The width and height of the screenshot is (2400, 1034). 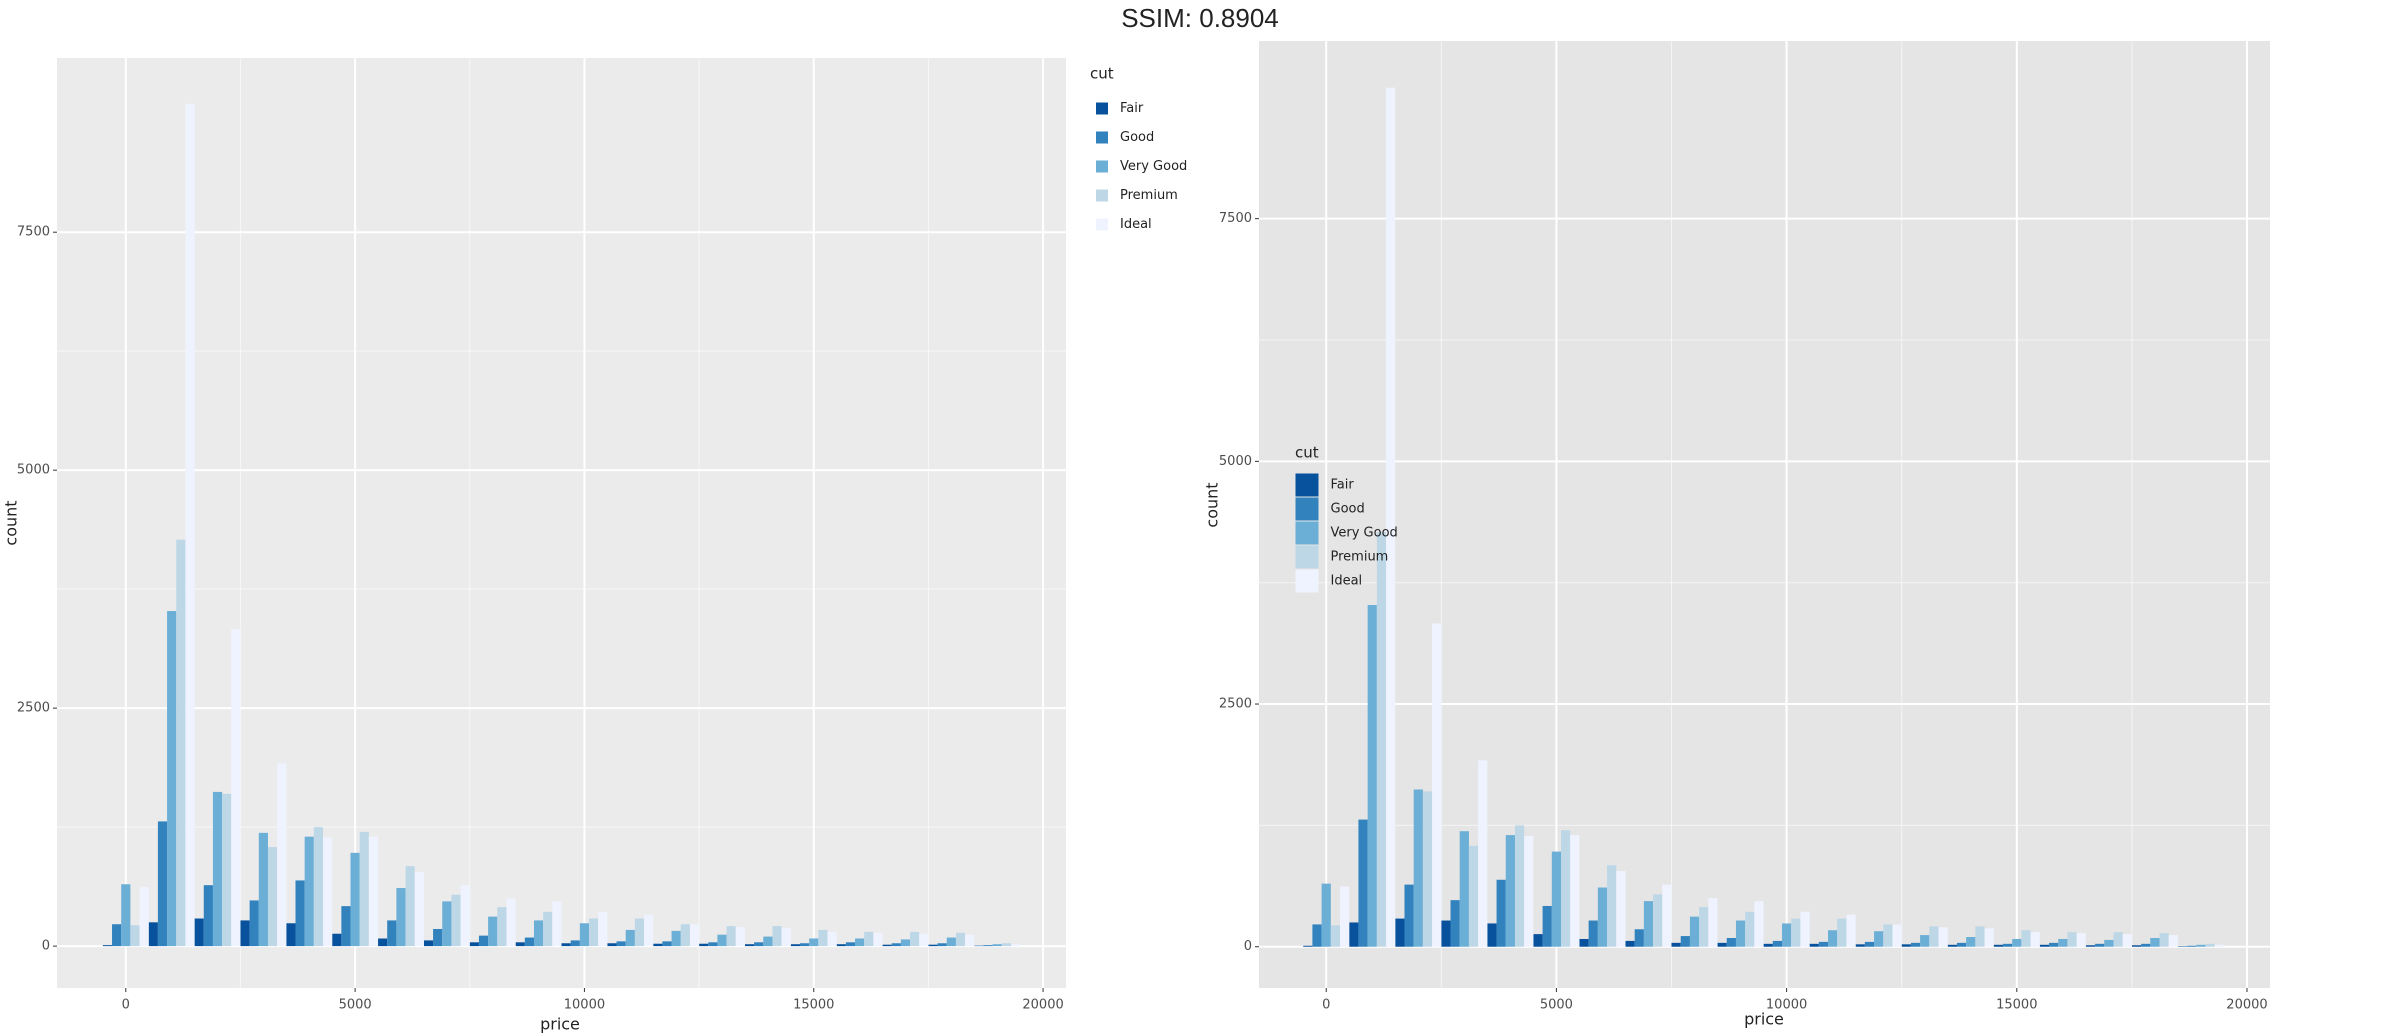 I want to click on x-tick-label: 15000, so click(x=813, y=1005).